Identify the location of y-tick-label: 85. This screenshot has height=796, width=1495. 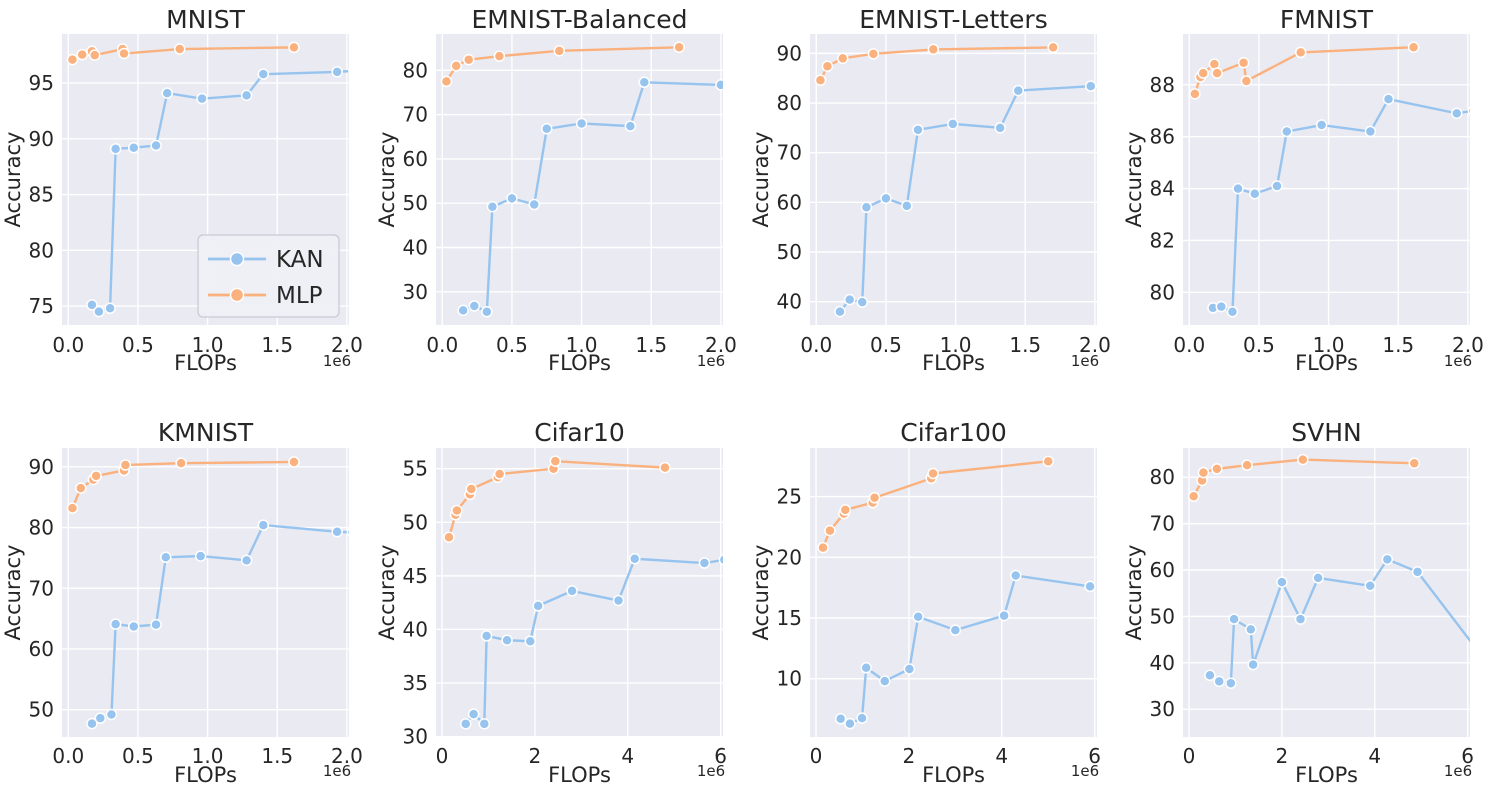
(41, 195).